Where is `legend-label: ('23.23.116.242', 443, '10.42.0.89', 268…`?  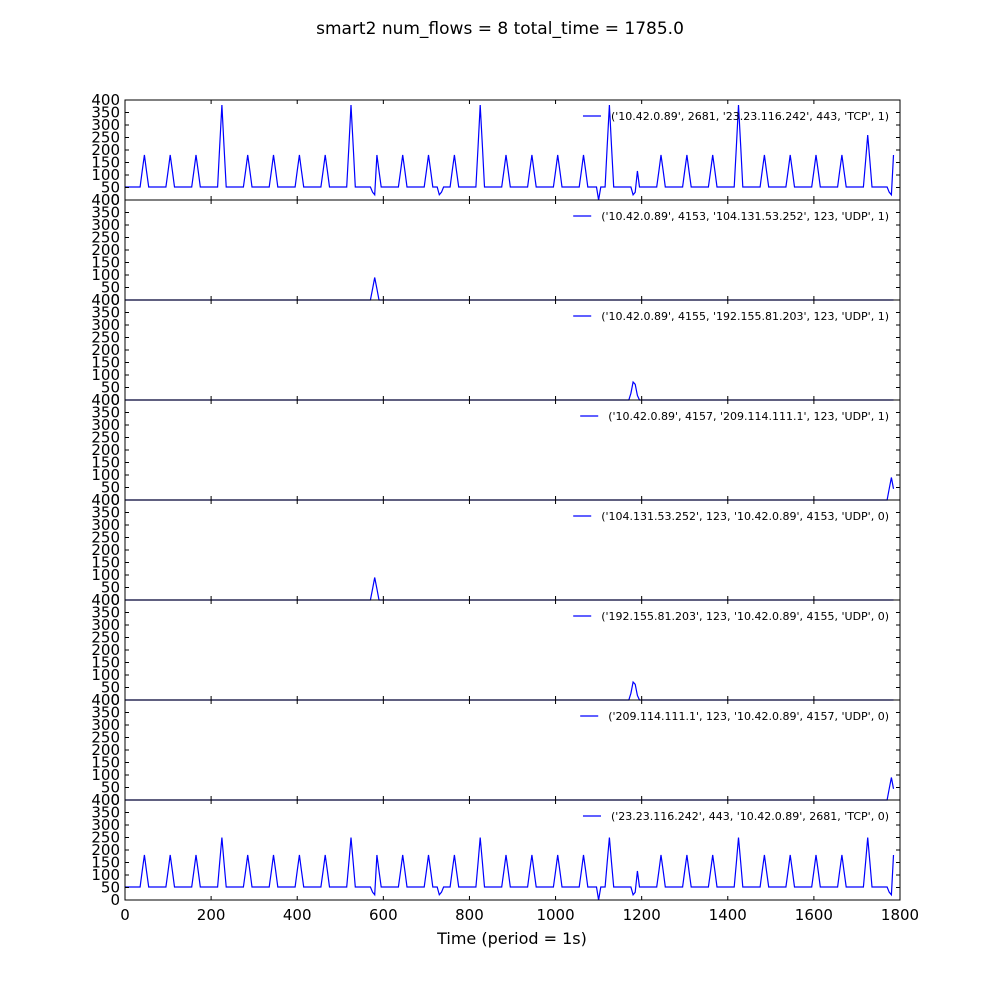 legend-label: ('23.23.116.242', 443, '10.42.0.89', 268… is located at coordinates (750, 816).